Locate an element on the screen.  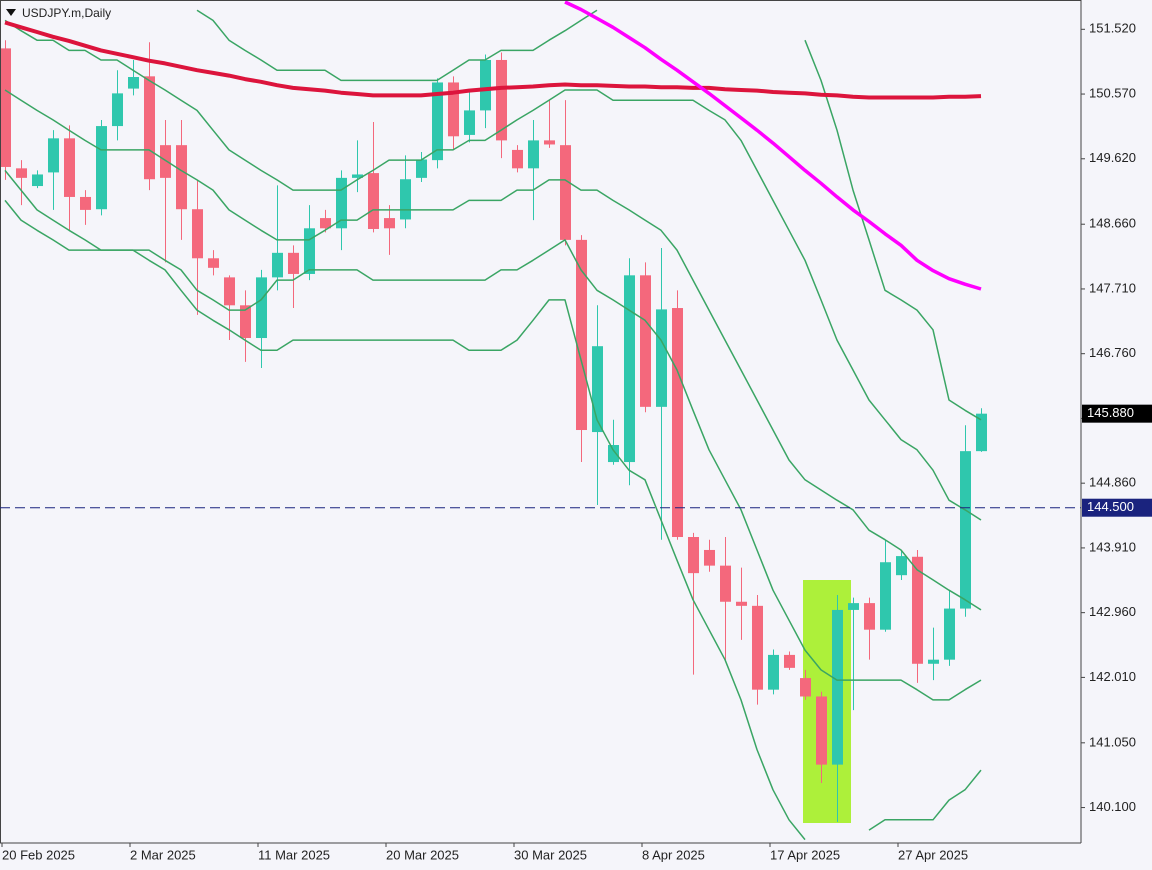
x-tick-label: 8 Apr 2025 is located at coordinates (673, 854).